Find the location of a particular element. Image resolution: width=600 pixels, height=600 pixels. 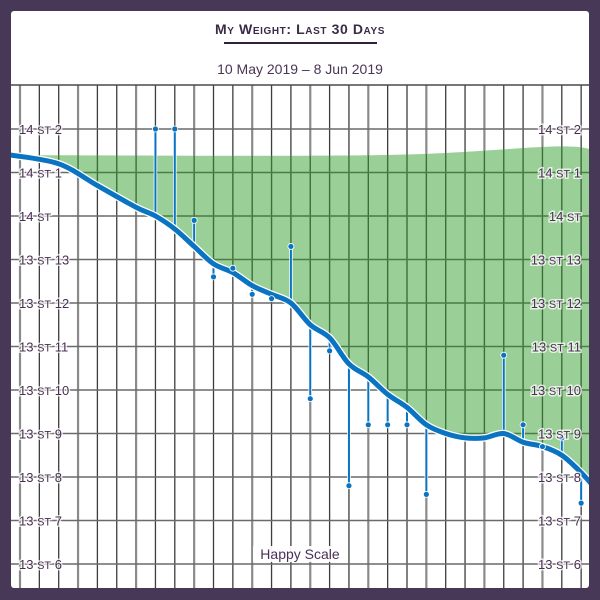

brand-label: Happy Scale is located at coordinates (300, 554).